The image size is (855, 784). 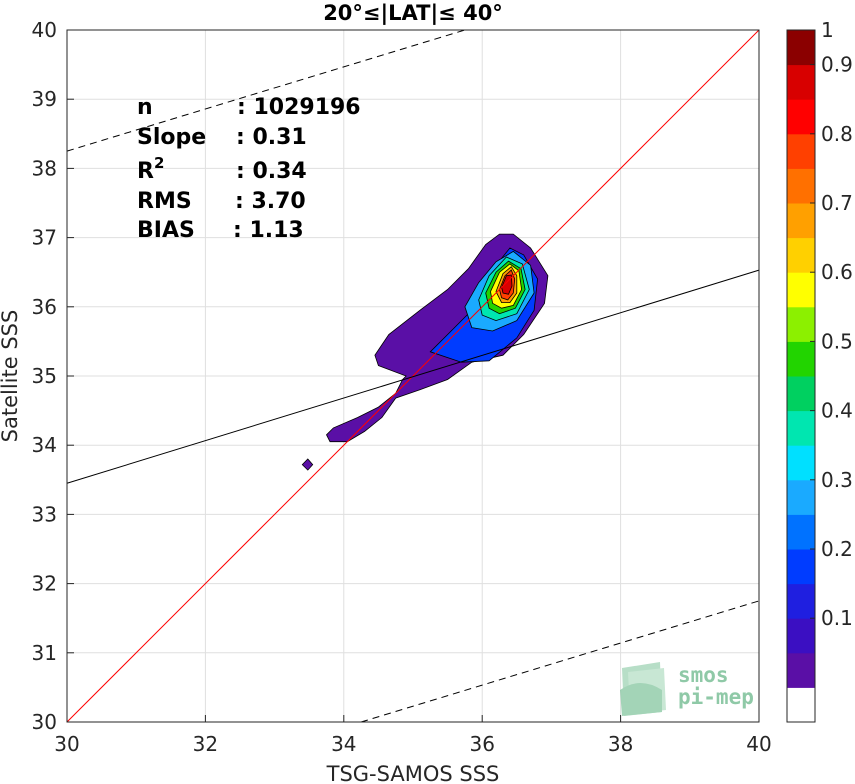 I want to click on stat-value: : 0.34, so click(x=271, y=171).